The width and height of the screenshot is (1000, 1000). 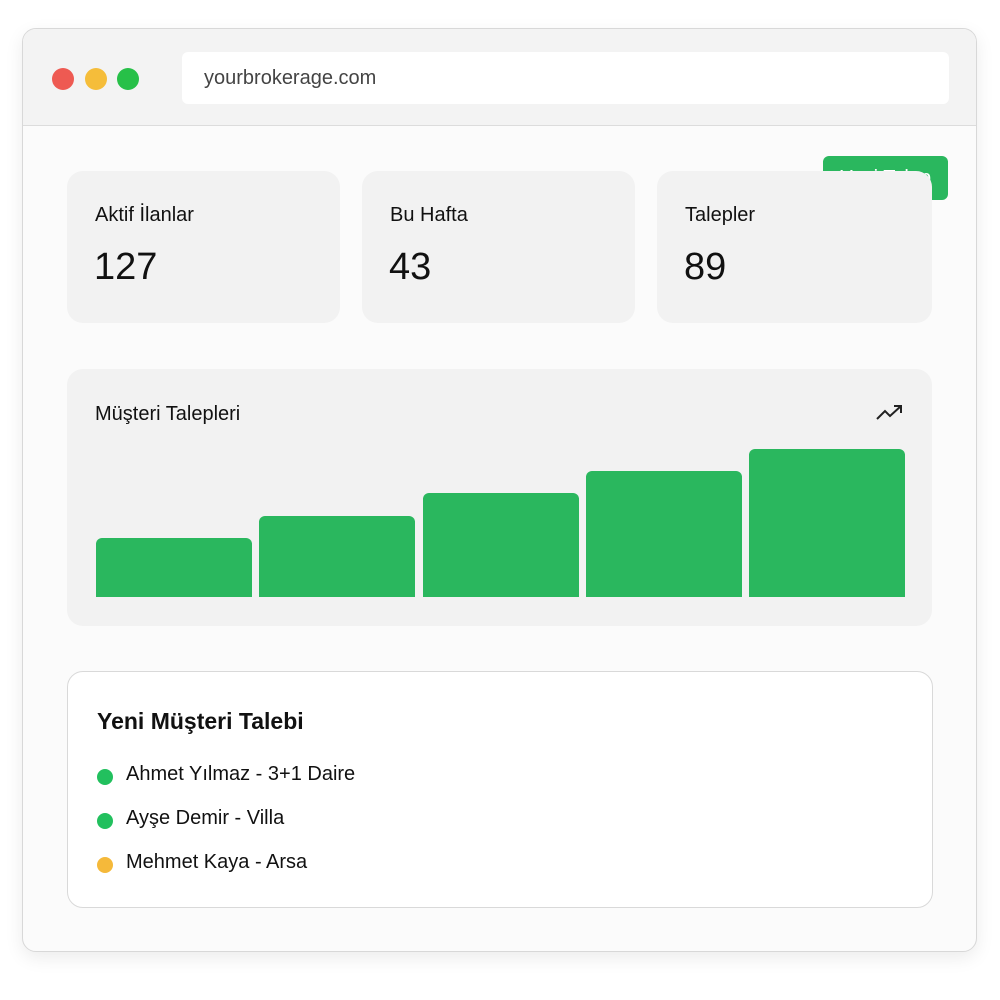 What do you see at coordinates (720, 215) in the screenshot?
I see `stat-label: Talepler` at bounding box center [720, 215].